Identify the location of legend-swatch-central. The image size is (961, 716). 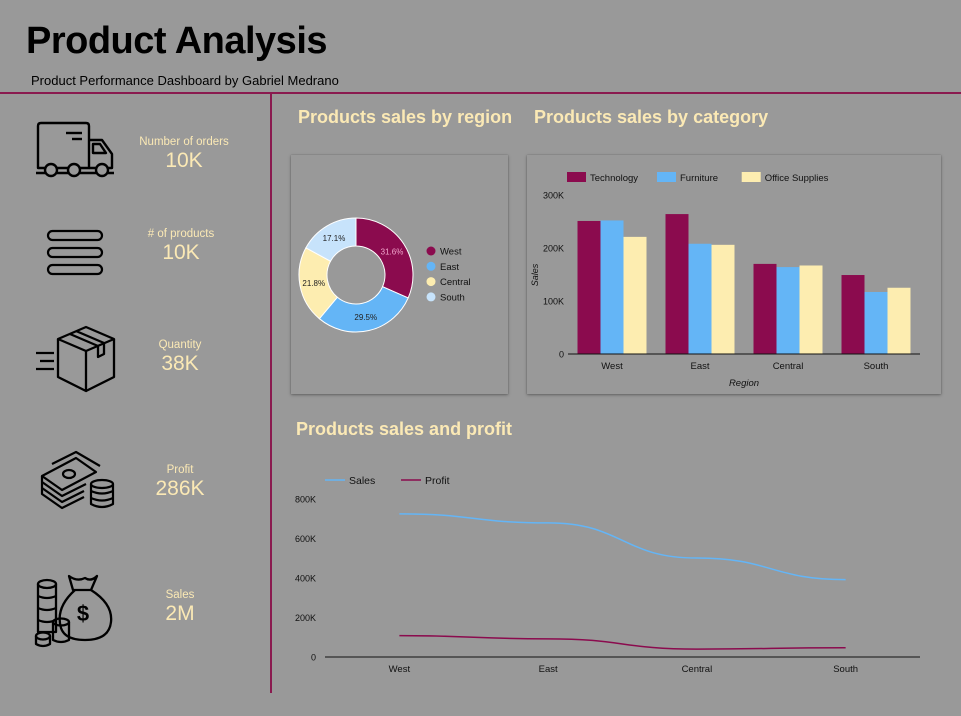
(431, 282).